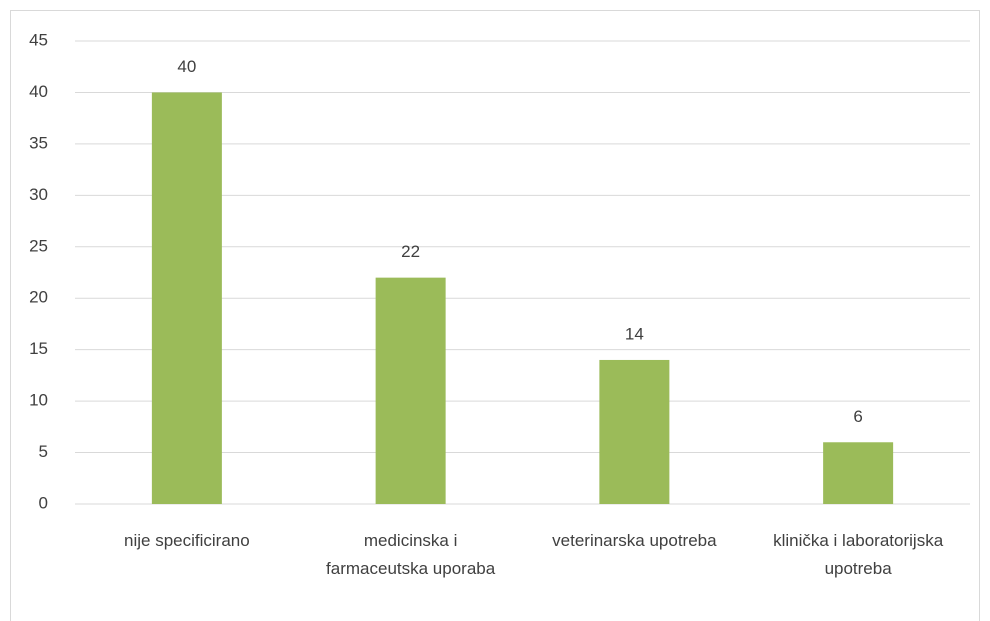 The width and height of the screenshot is (990, 621). I want to click on x-tick-label: nije specificirano, so click(187, 540).